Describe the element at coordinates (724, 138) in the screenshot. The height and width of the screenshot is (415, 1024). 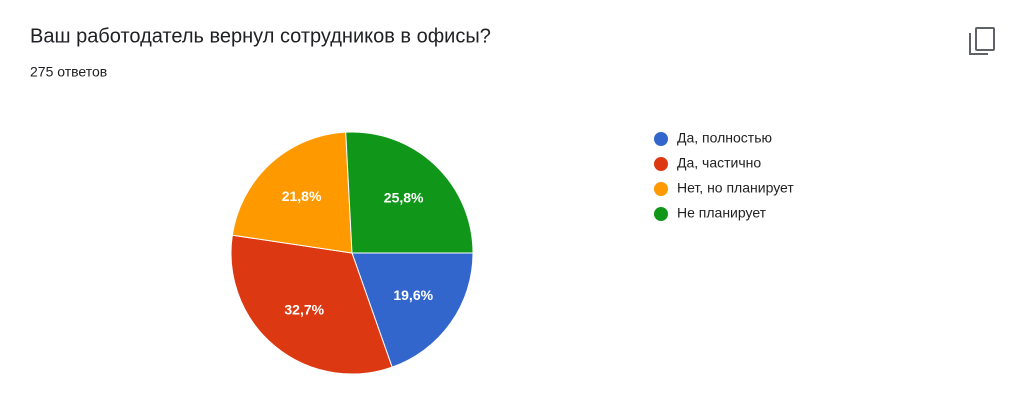
I see `legend-label: Да, полностью` at that location.